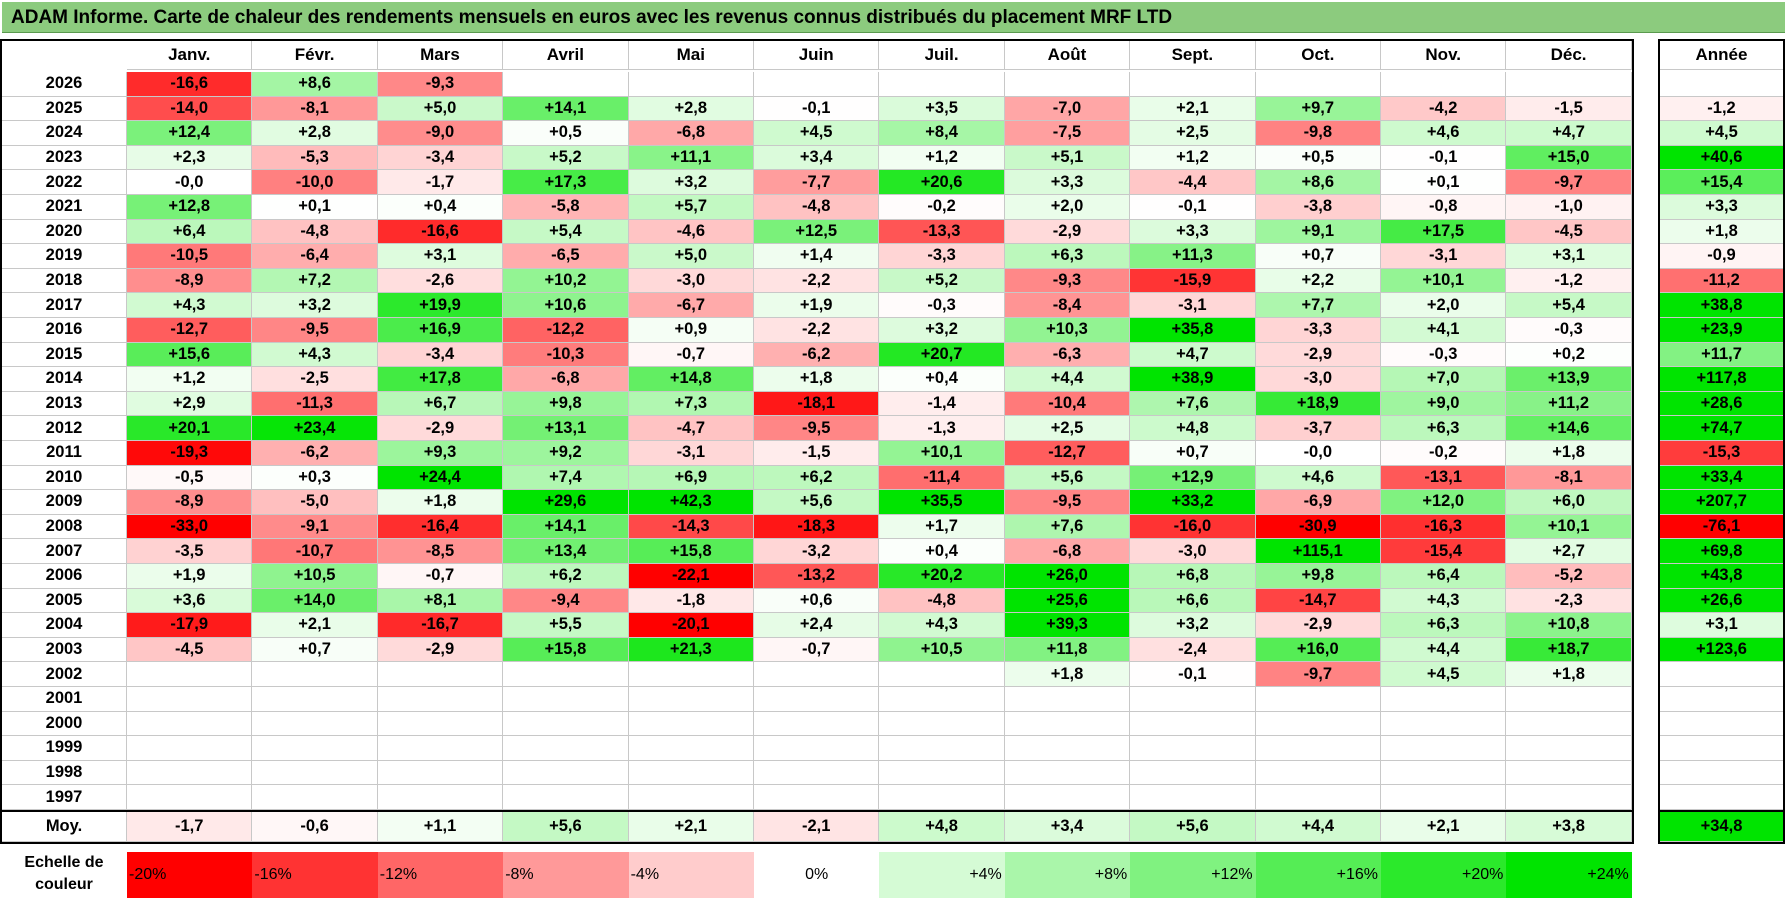 The image size is (1787, 912). Describe the element at coordinates (1722, 404) in the screenshot. I see `annual-total-cell: +28,6` at that location.